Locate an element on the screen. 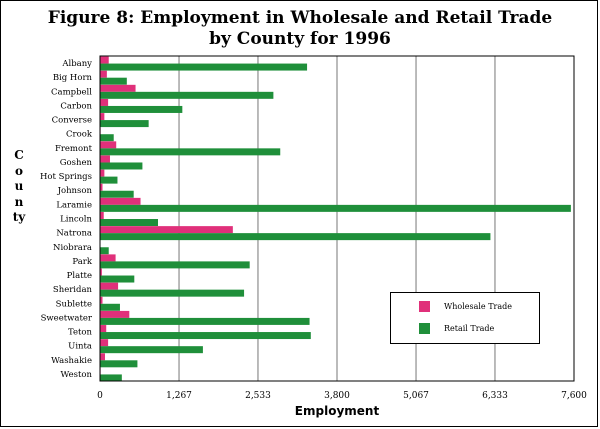 Image resolution: width=600 pixels, height=429 pixels. category-label: Fremont is located at coordinates (74, 149).